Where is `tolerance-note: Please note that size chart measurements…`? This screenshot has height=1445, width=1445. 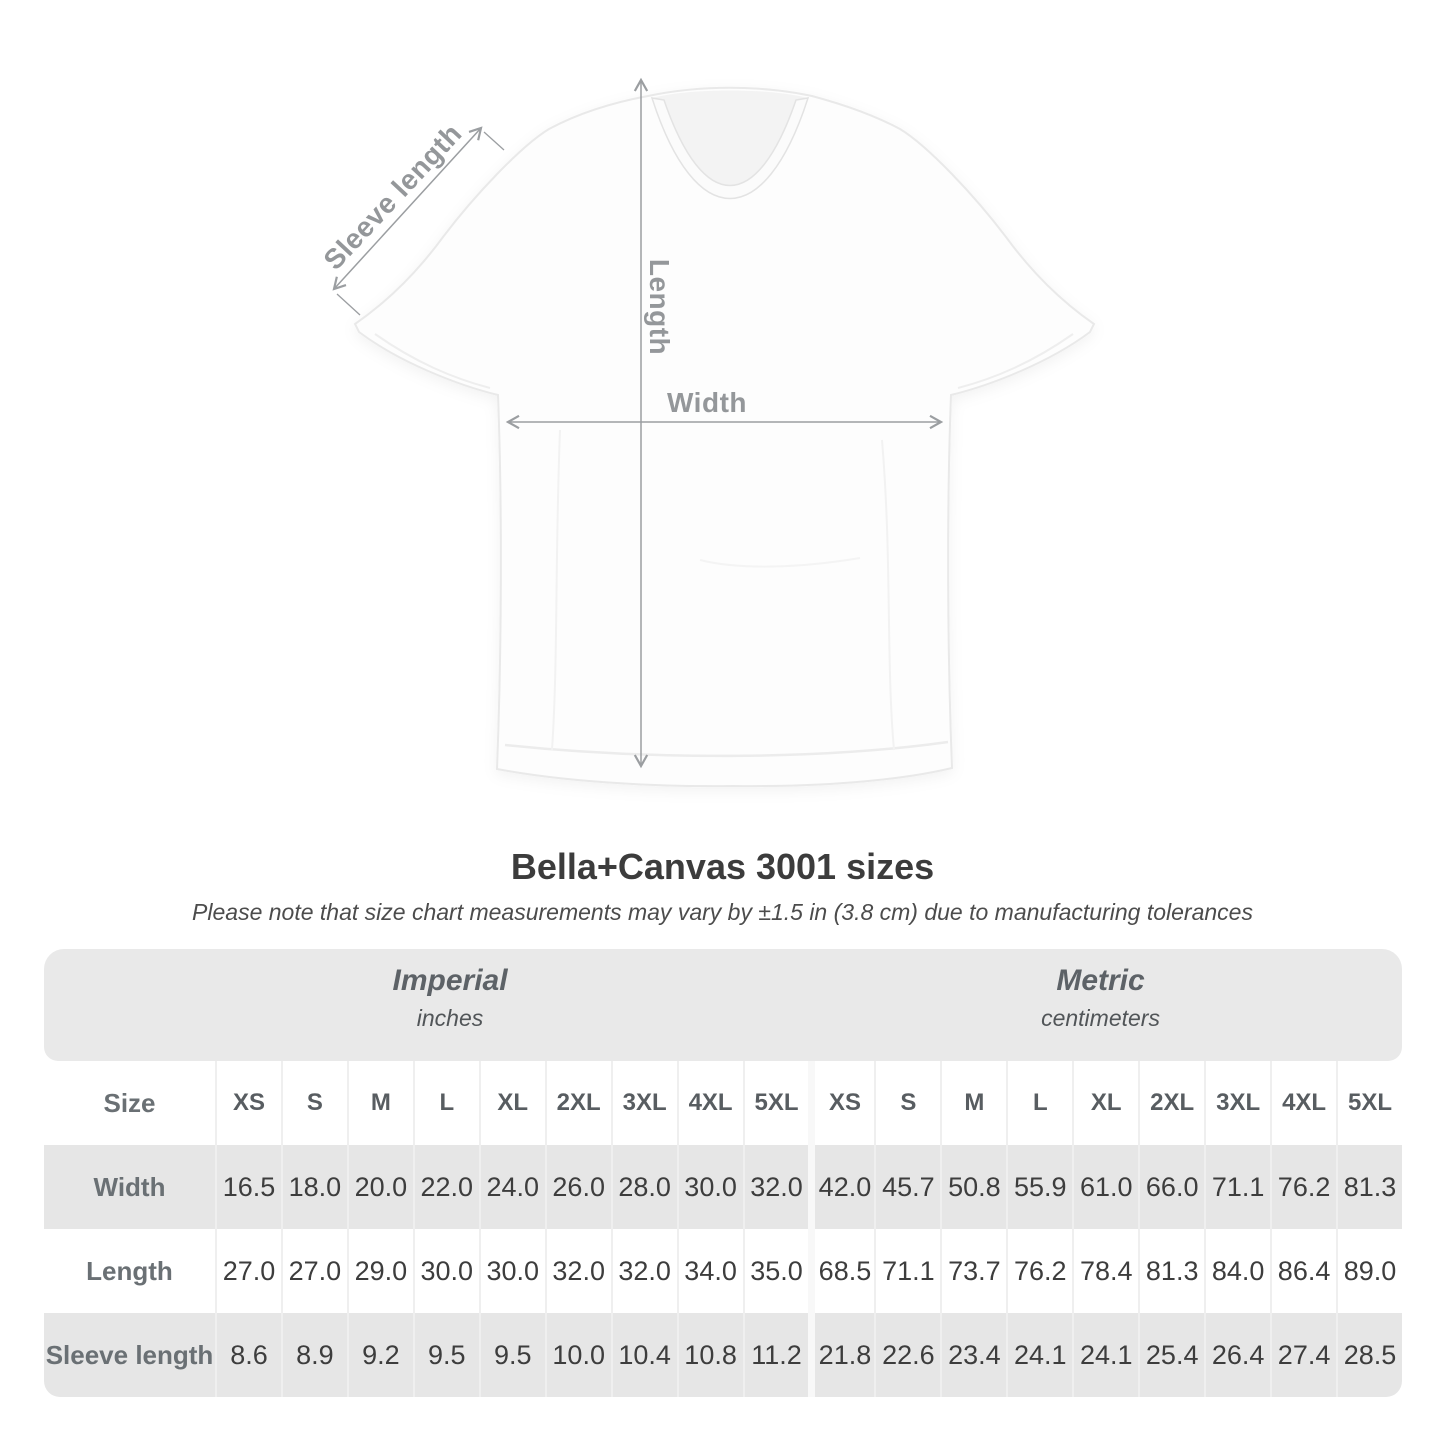 tolerance-note: Please note that size chart measurements… is located at coordinates (722, 912).